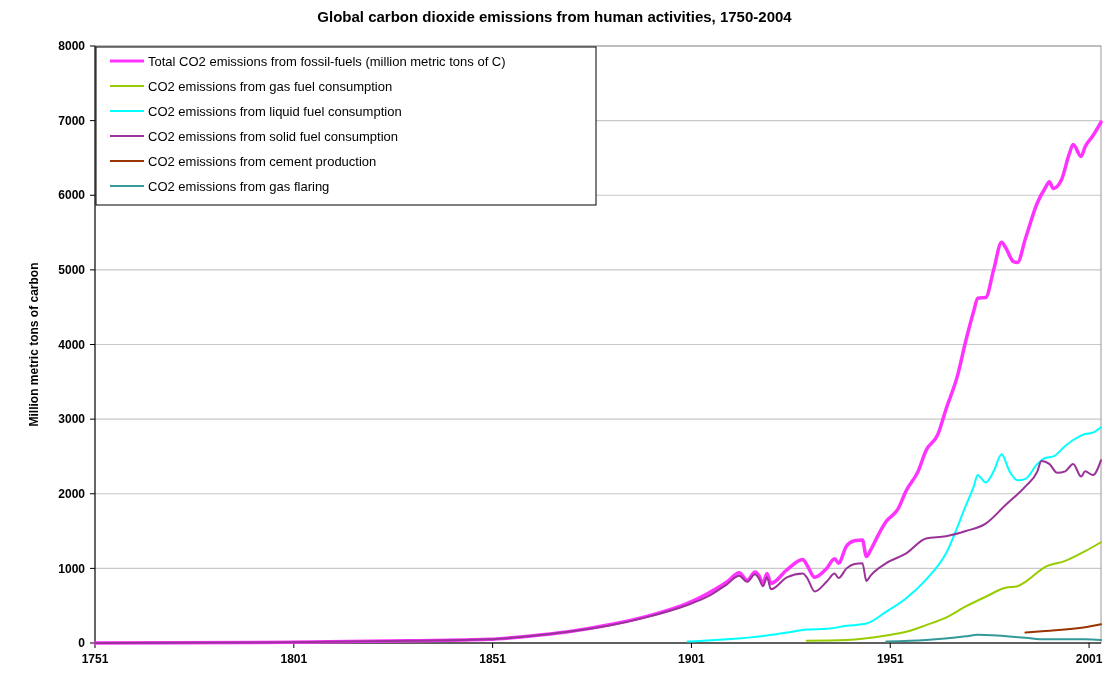 The height and width of the screenshot is (675, 1109). Describe the element at coordinates (890, 659) in the screenshot. I see `x-tick-label: 1951` at that location.